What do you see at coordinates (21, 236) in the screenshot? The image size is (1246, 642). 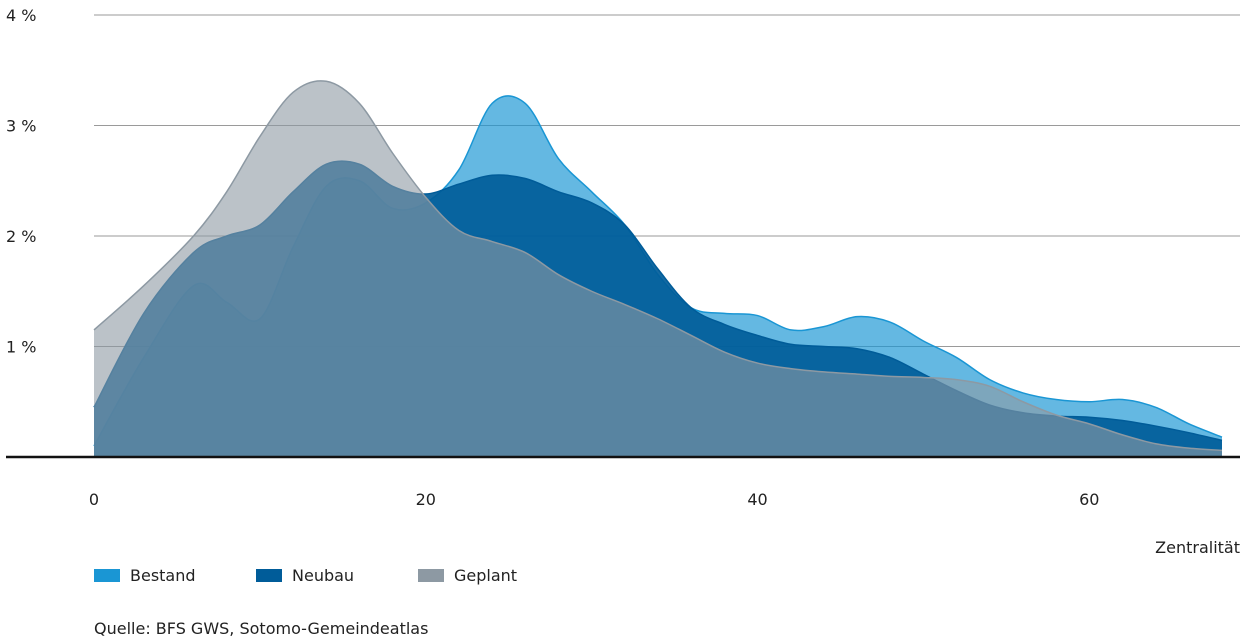 I see `y-tick-label: 2 %` at bounding box center [21, 236].